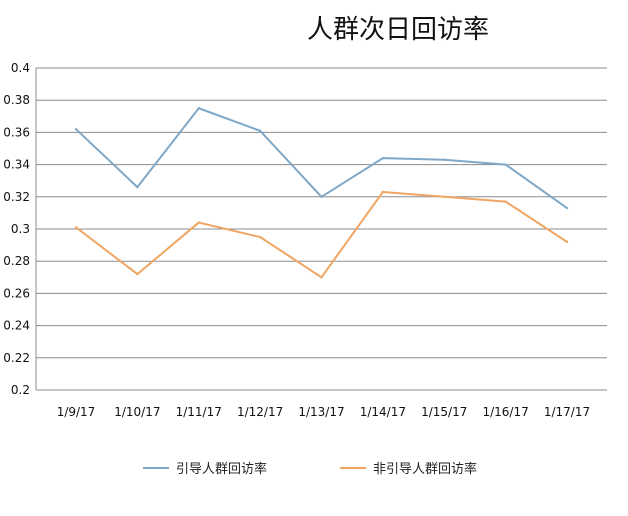 The height and width of the screenshot is (516, 628). Describe the element at coordinates (199, 412) in the screenshot. I see `x-tick-label: 1/11/17` at that location.